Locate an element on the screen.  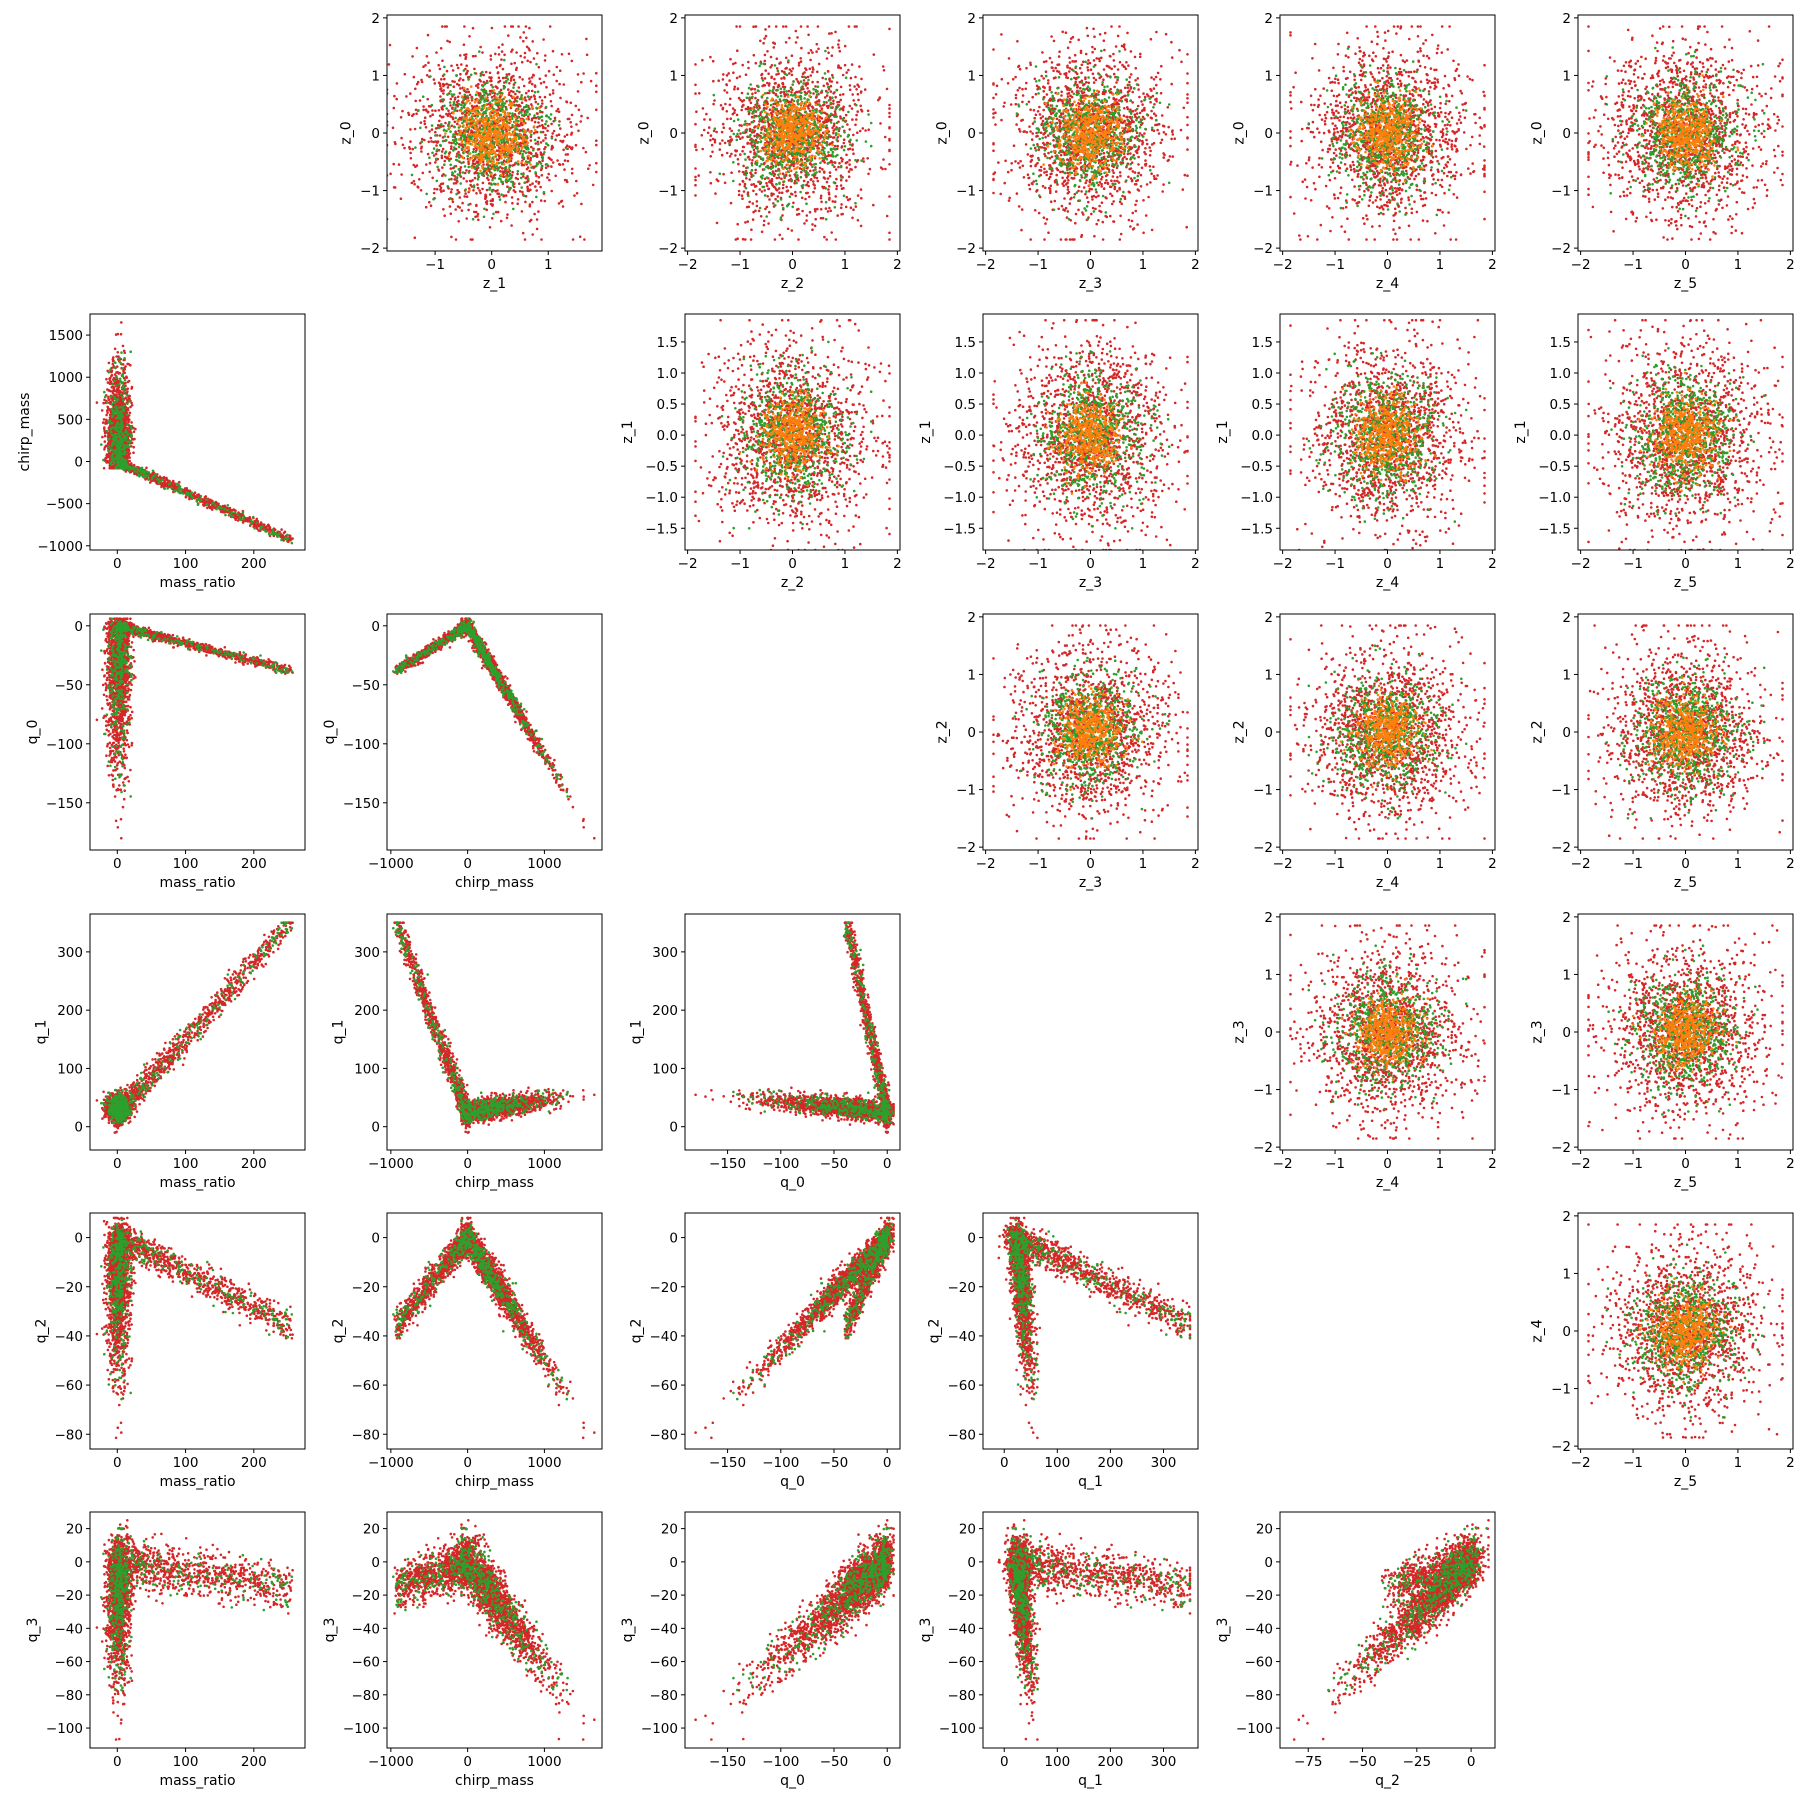
subplot-z_0-vs-z_4: −2 −1 0 1 2 −2 −1 0 1 2 z_4 z_0 is located at coordinates (1364, 151).